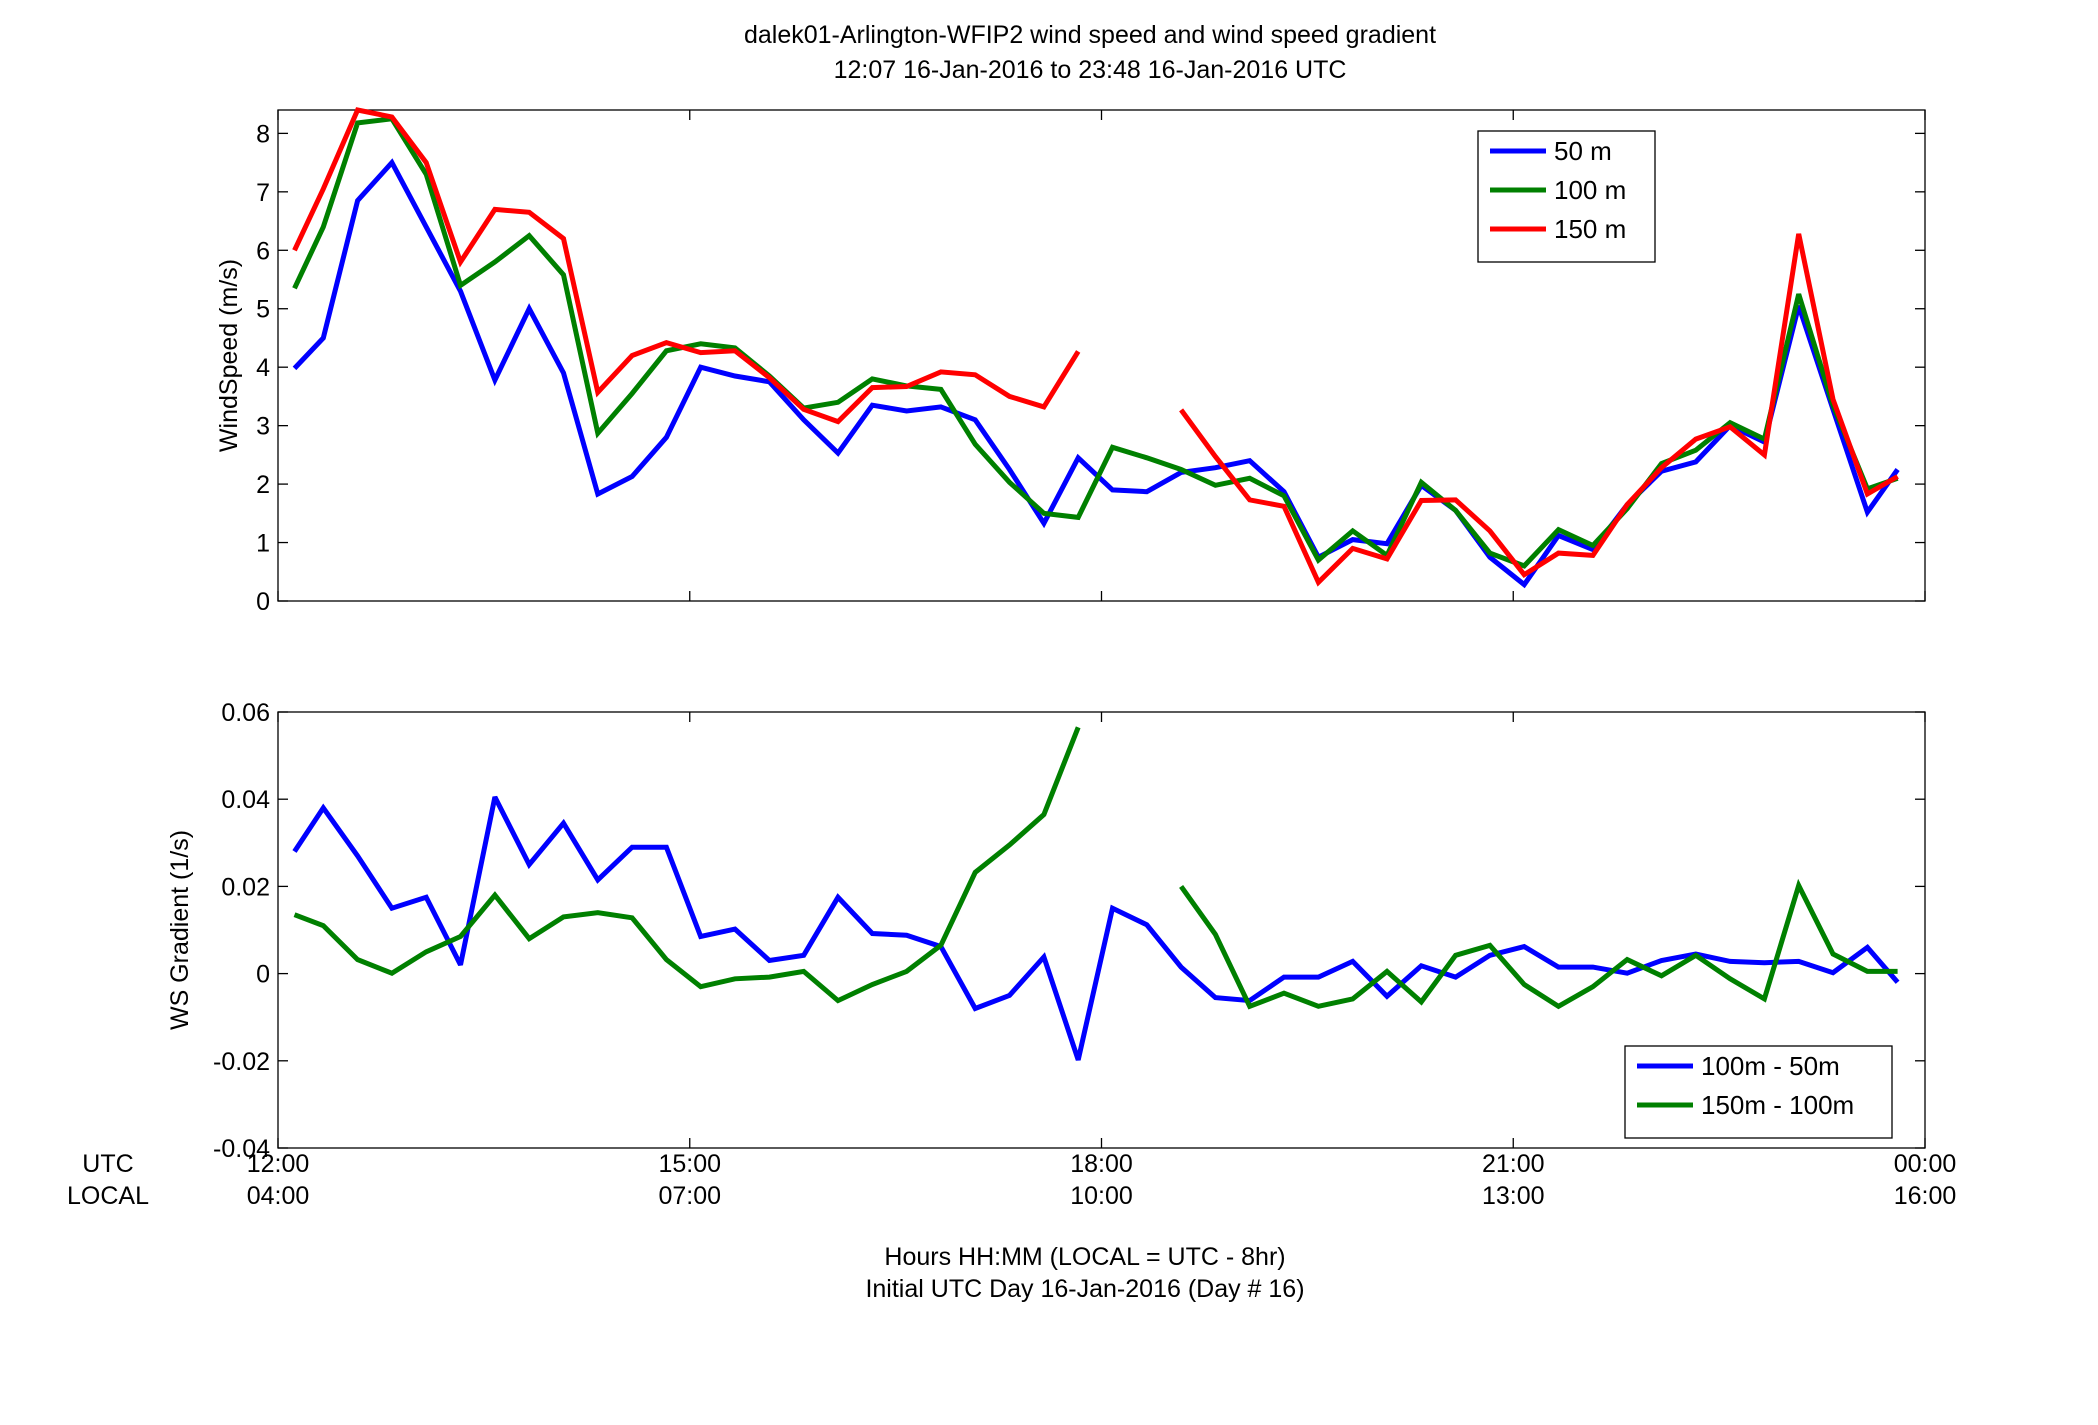  I want to click on gradient-ytick-label: -0.04, so click(241, 1149).